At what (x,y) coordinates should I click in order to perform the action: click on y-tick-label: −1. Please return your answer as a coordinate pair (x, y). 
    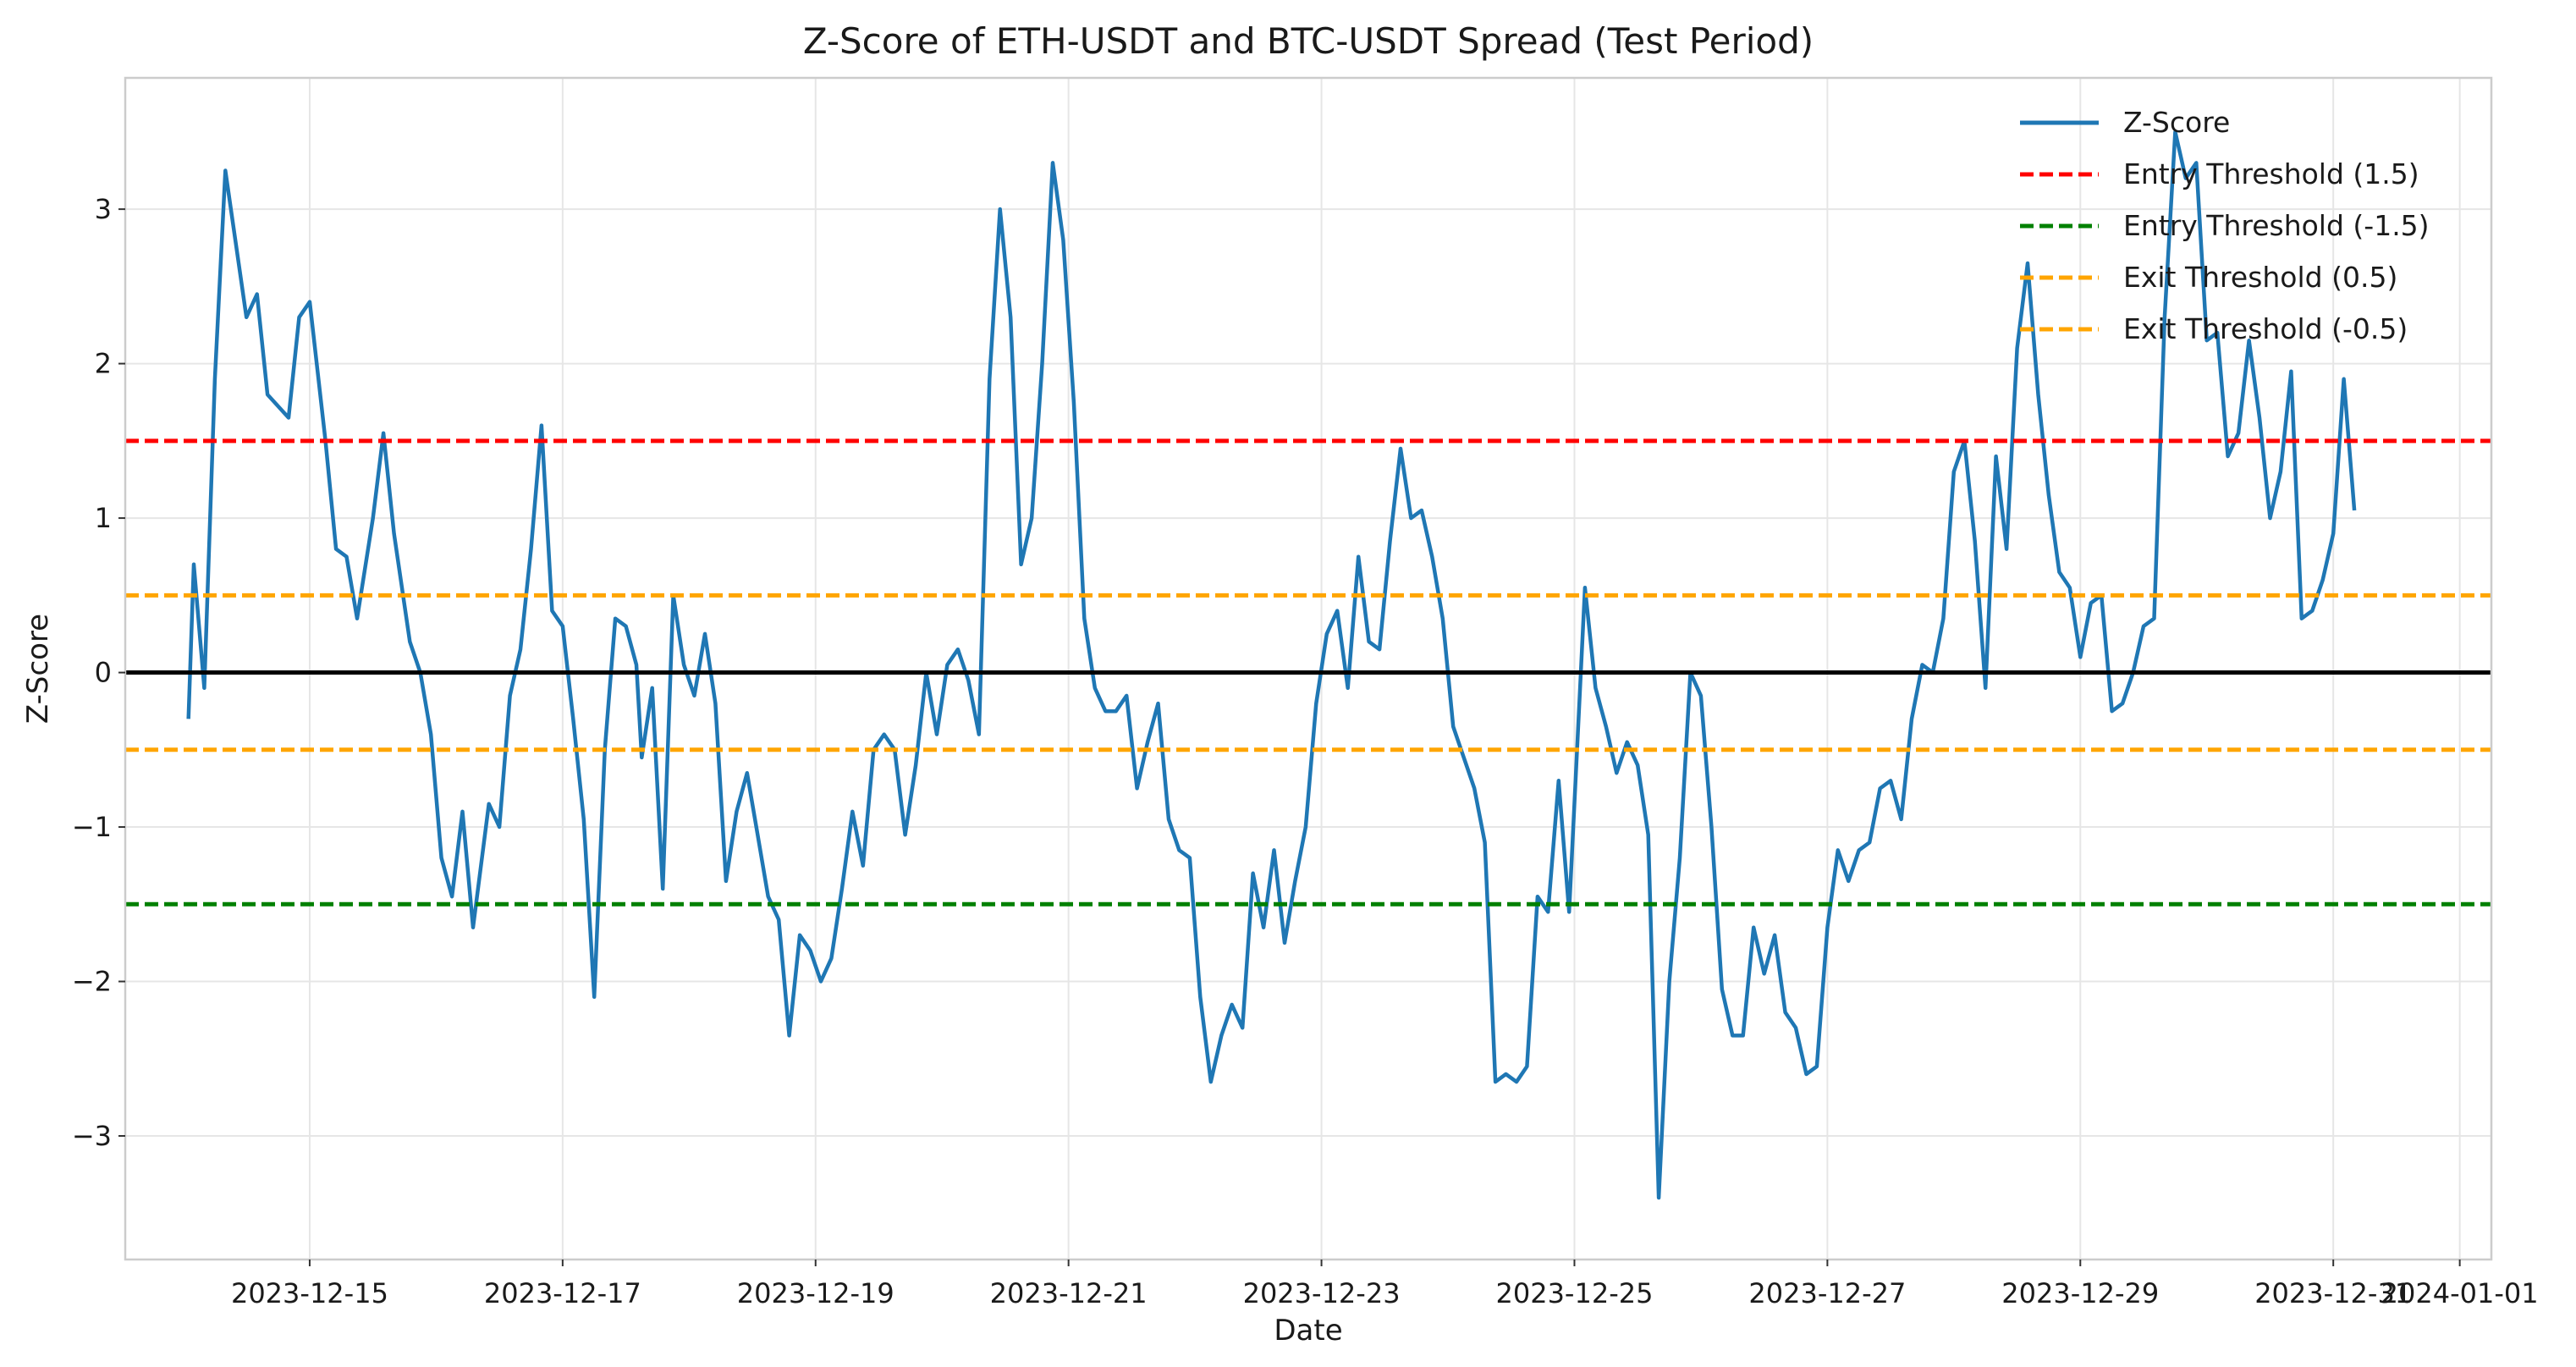
    Looking at the image, I should click on (92, 827).